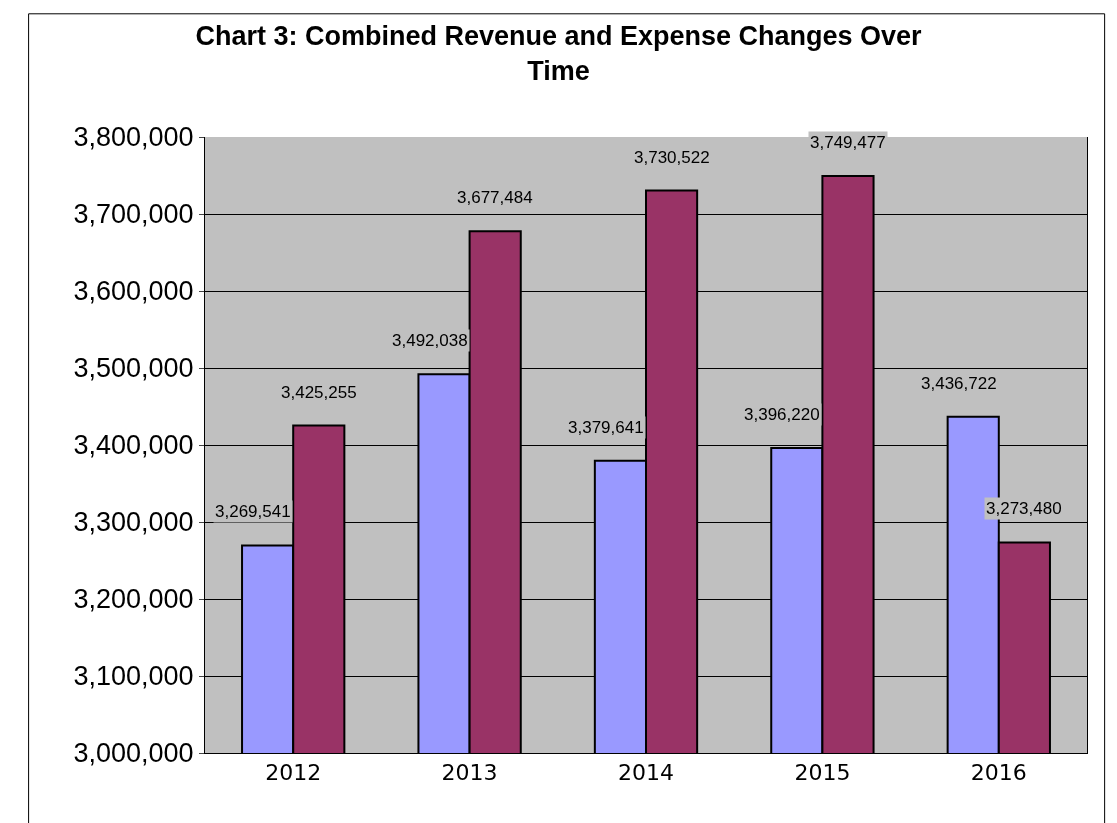  Describe the element at coordinates (672, 157) in the screenshot. I see `text: 3,730,522` at that location.